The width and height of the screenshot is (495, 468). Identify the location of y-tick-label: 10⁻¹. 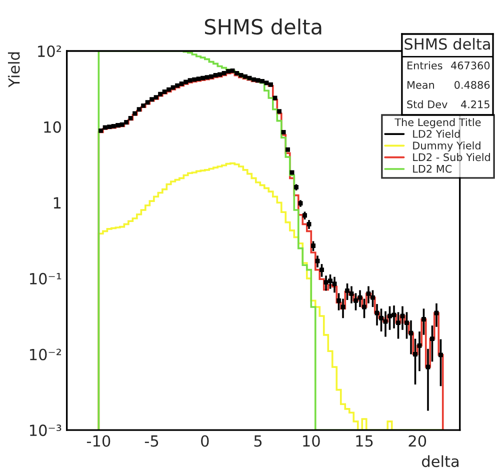
(46, 278).